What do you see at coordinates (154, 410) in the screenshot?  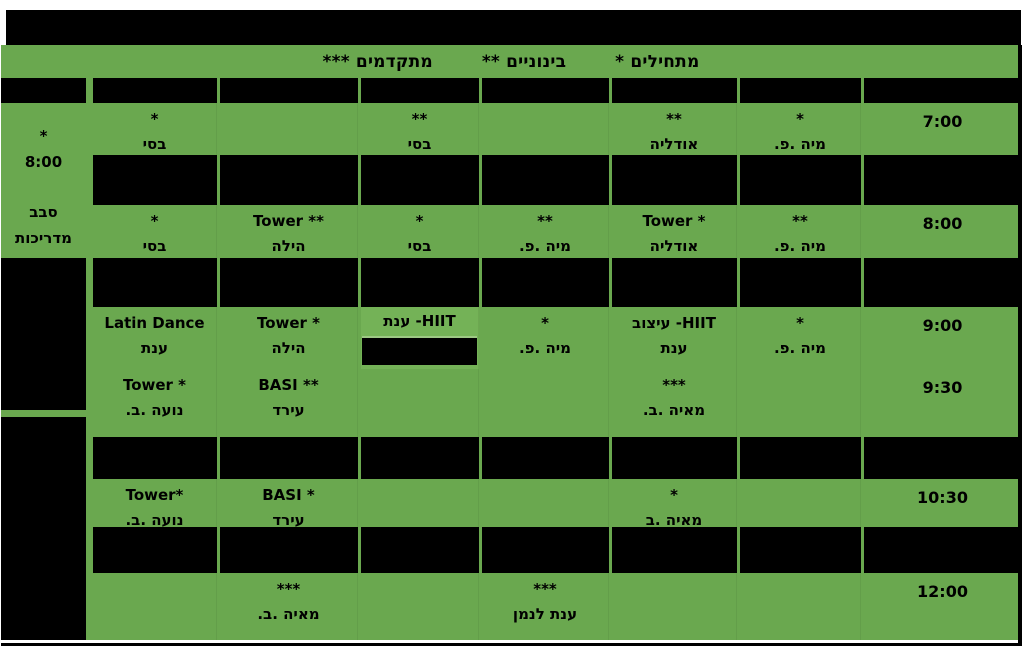 I see `instructor-name: נועה .ב.` at bounding box center [154, 410].